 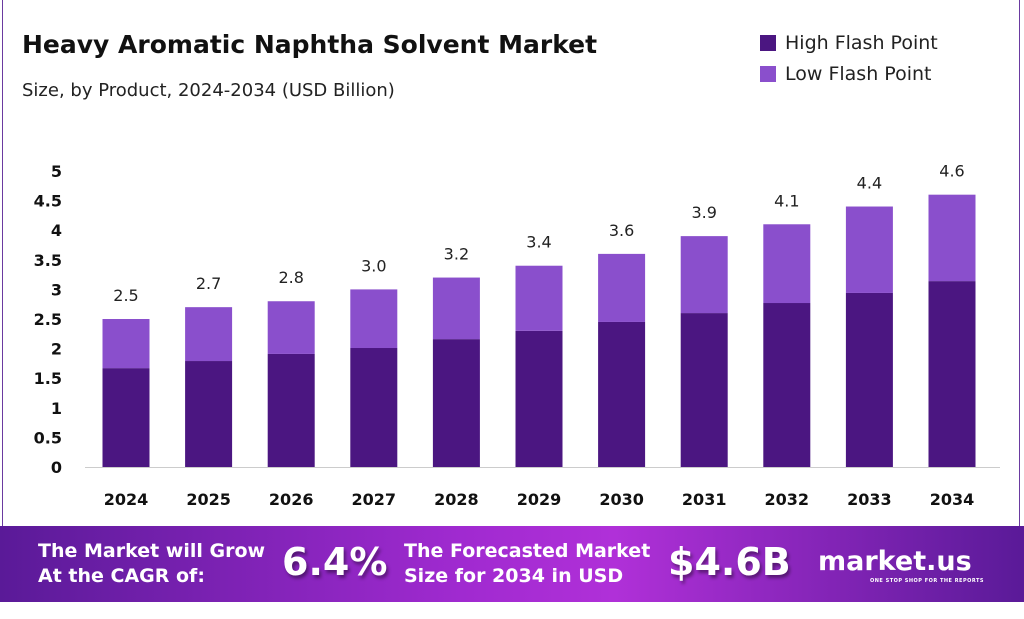 I want to click on data-label-total: 4.4, so click(x=869, y=183).